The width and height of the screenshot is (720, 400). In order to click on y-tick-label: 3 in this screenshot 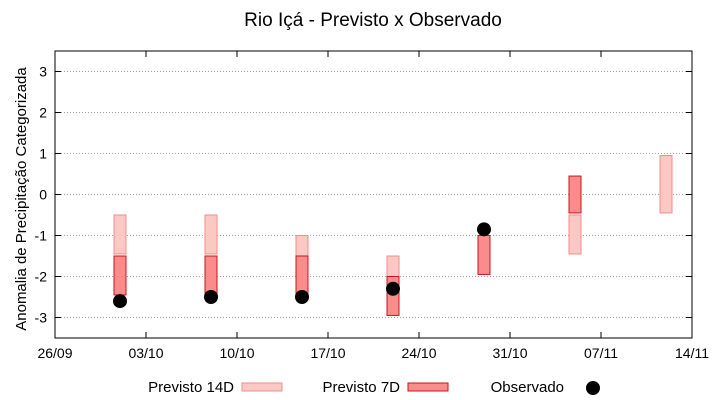, I will do `click(43, 72)`.